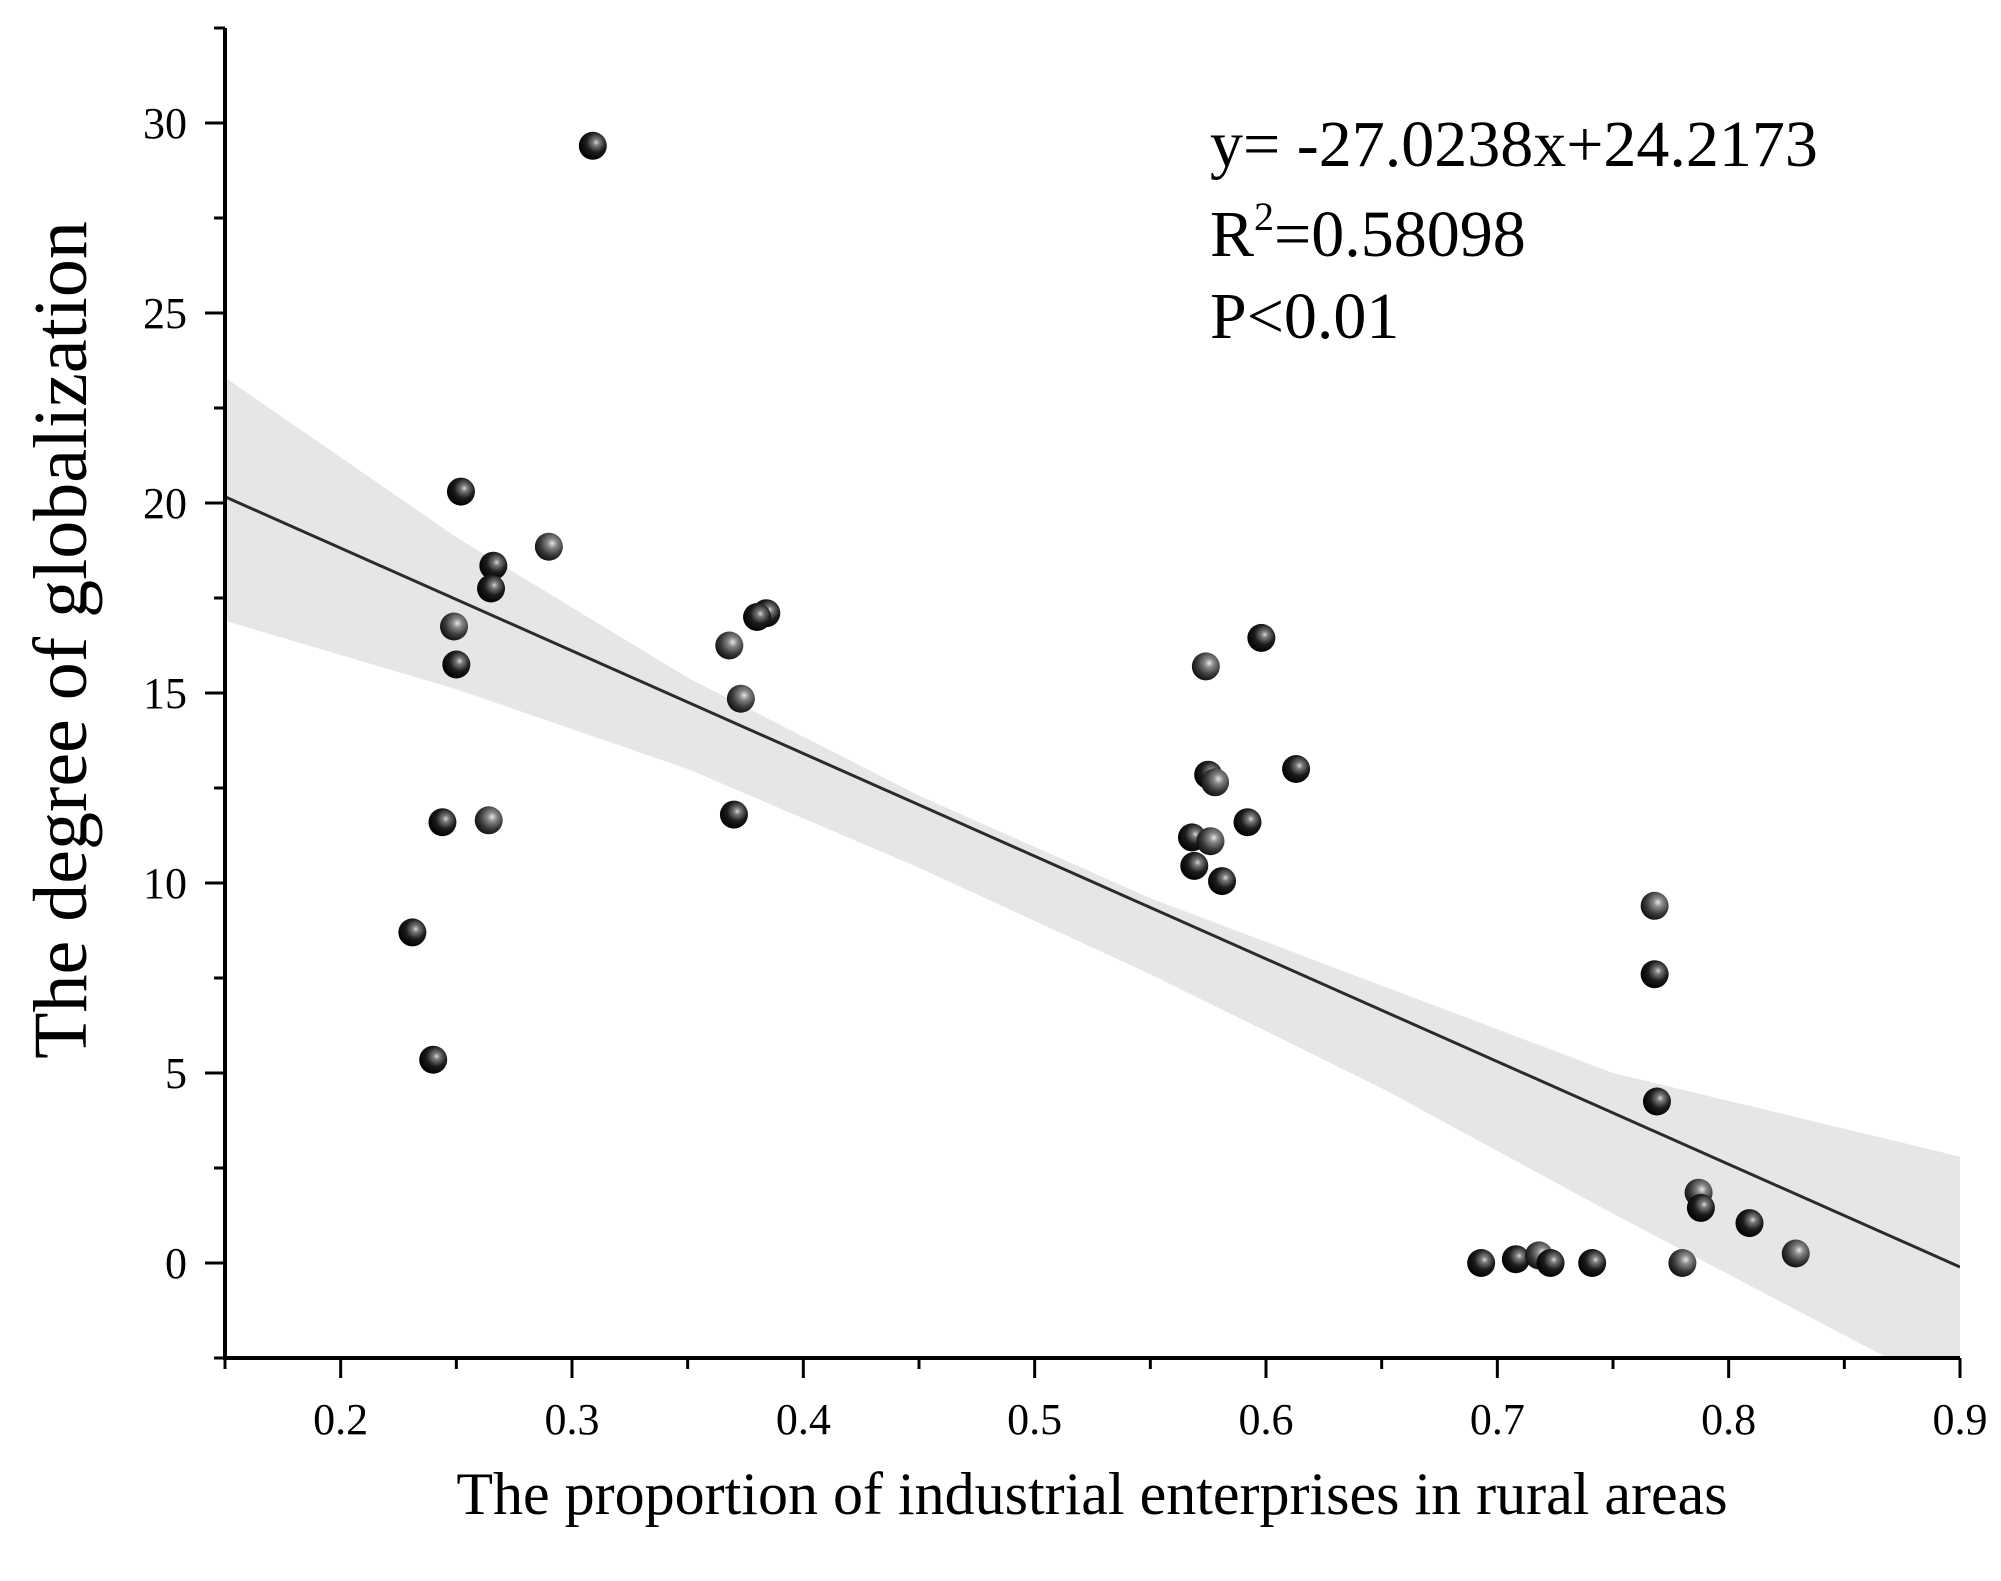 This screenshot has height=1581, width=2001. Describe the element at coordinates (165, 313) in the screenshot. I see `y-tick-label: 25` at that location.